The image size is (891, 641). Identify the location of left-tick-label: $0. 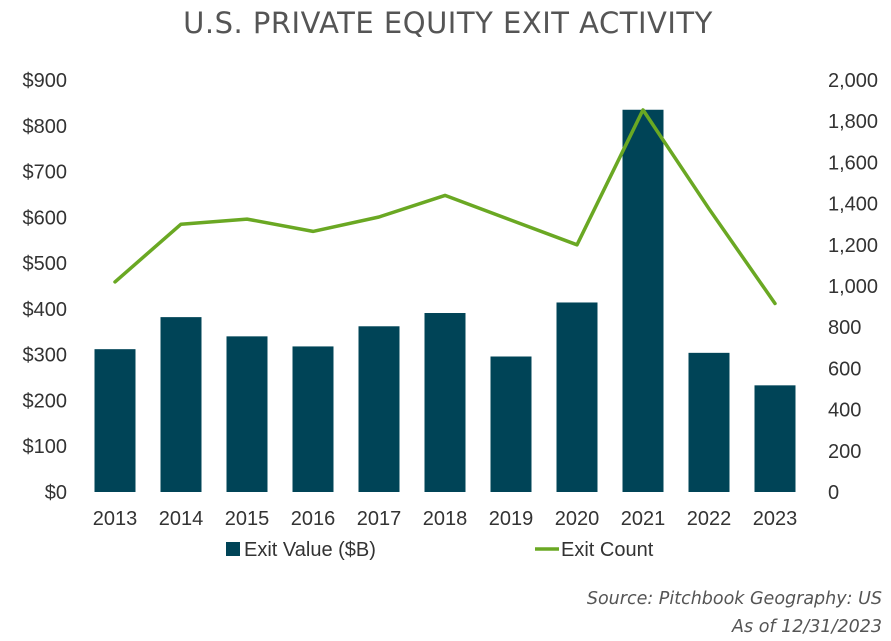
(56, 493).